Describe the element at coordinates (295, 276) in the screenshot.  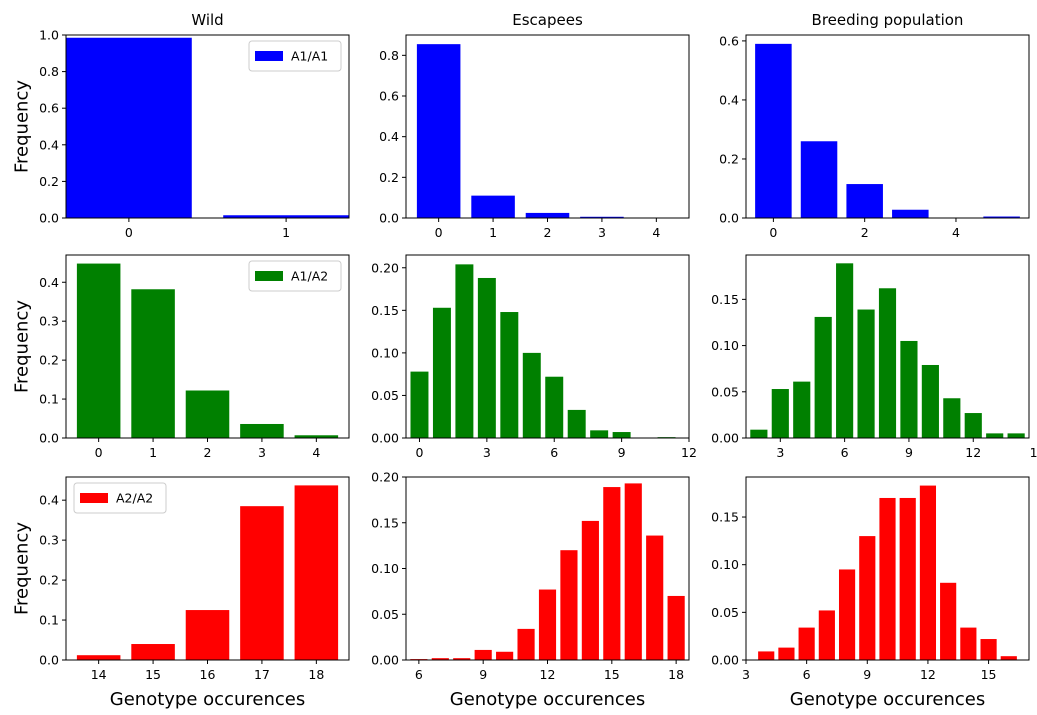
I see `legend: A1/A2` at that location.